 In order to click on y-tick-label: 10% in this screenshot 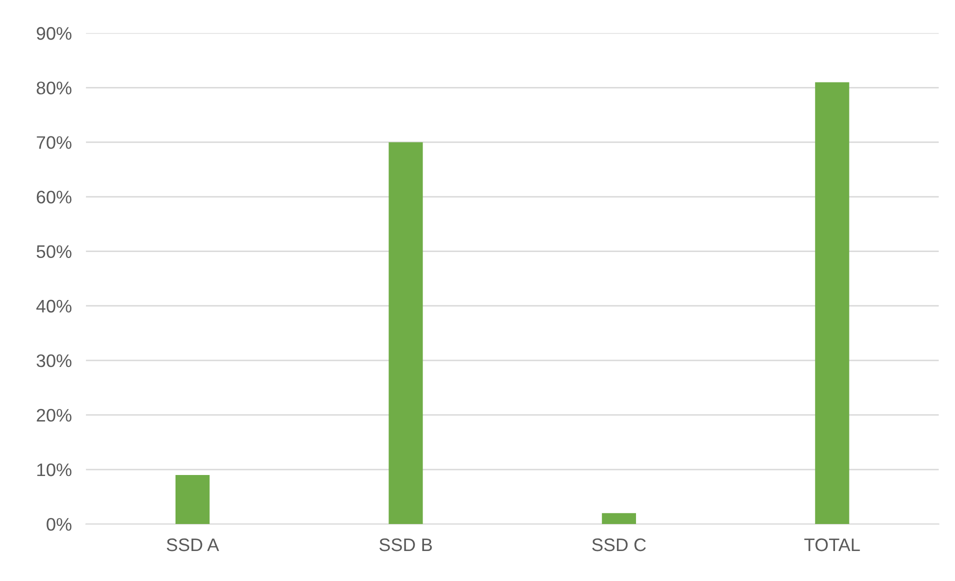, I will do `click(54, 469)`.